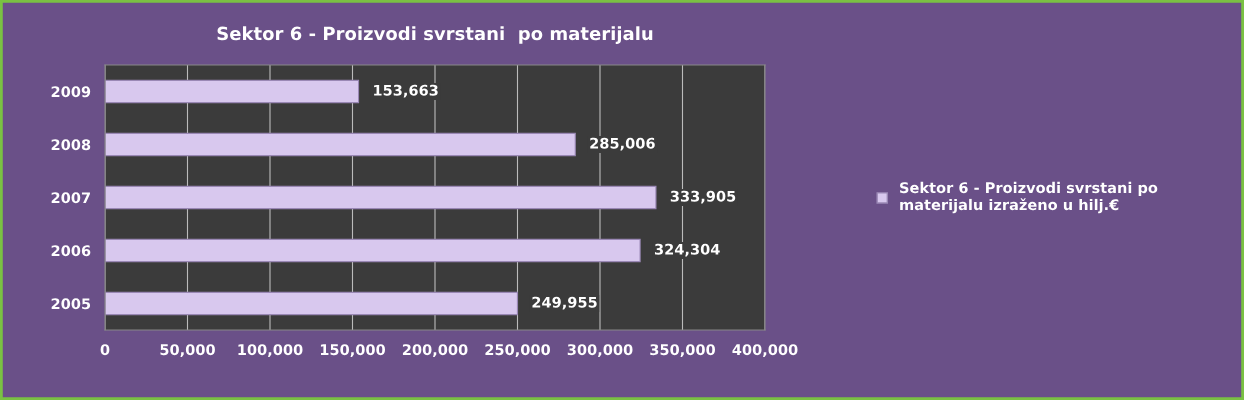 The width and height of the screenshot is (1244, 400). I want to click on legend-label: Sektor 6 - Proizvodi svrstani po materijalu izraženo u hilj.€, so click(1029, 197).